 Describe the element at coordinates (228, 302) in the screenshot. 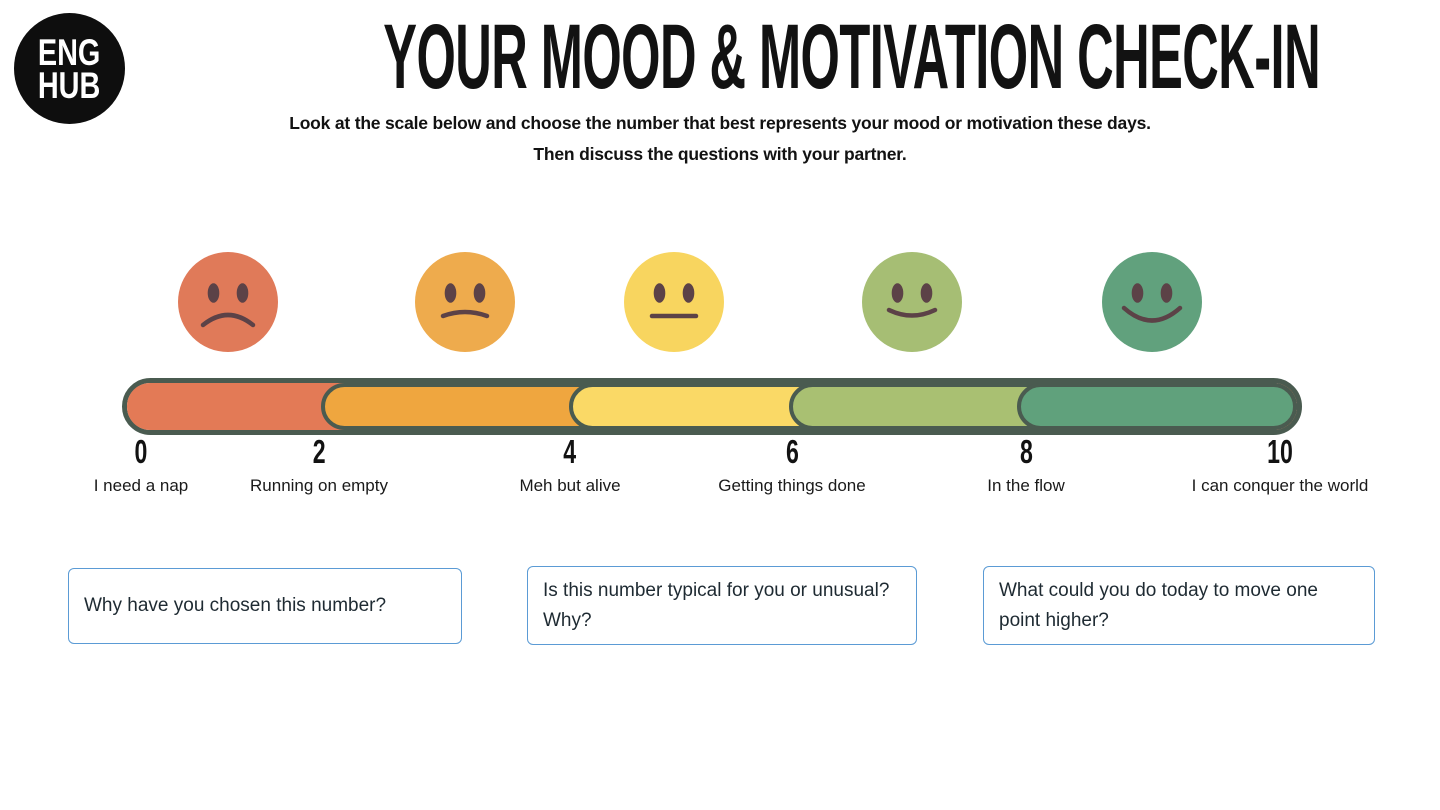

I see `face-very-sad-icon` at that location.